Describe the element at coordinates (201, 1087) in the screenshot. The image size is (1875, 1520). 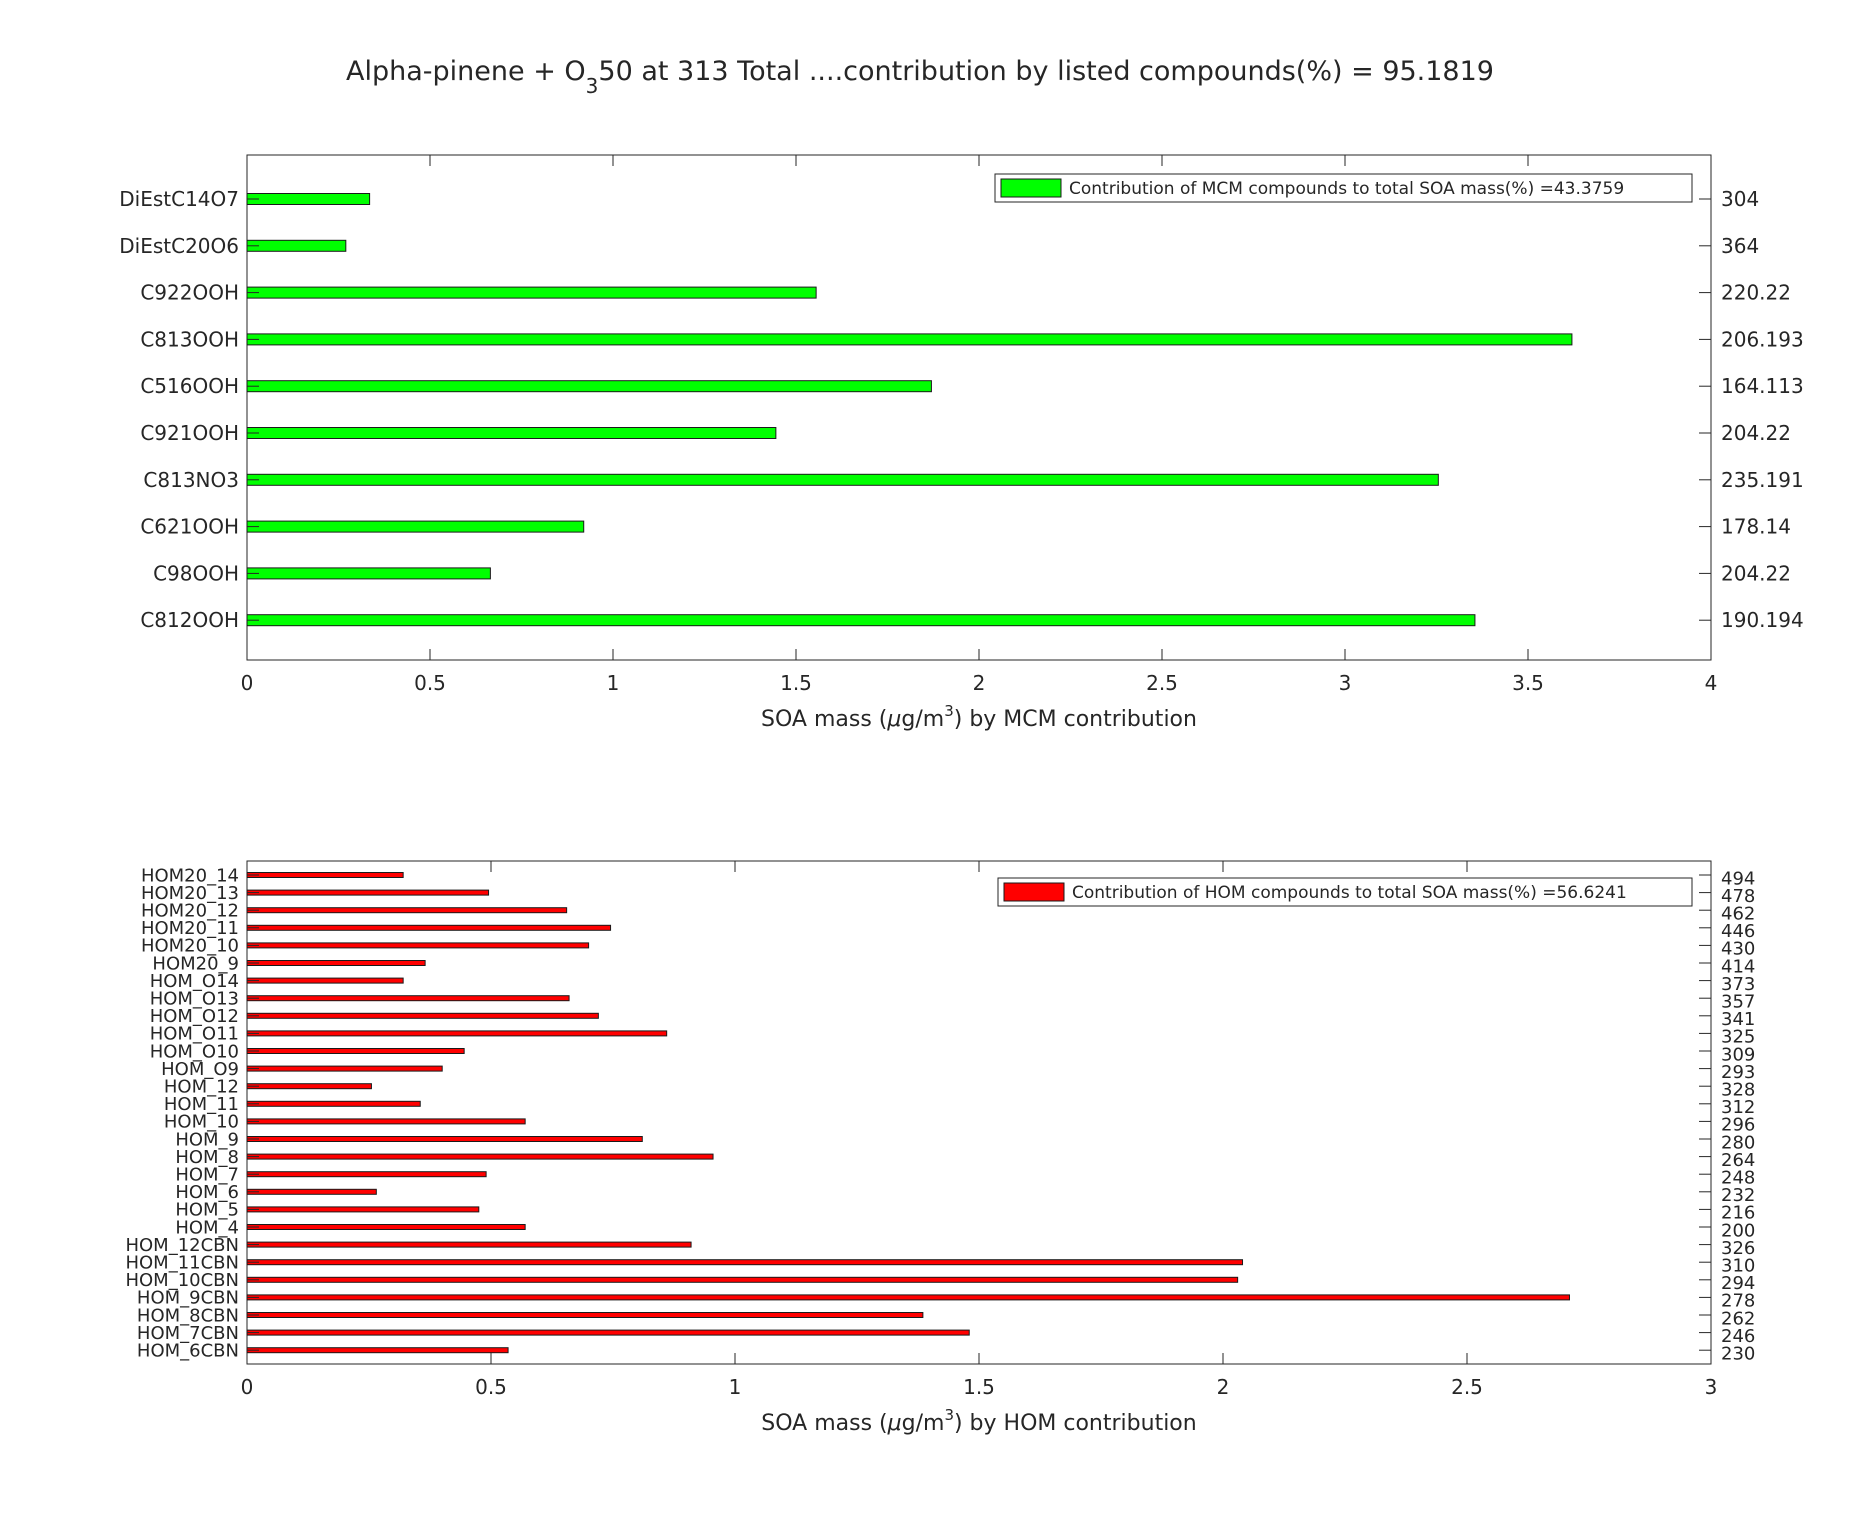
I see `category-label: HOM_12` at that location.